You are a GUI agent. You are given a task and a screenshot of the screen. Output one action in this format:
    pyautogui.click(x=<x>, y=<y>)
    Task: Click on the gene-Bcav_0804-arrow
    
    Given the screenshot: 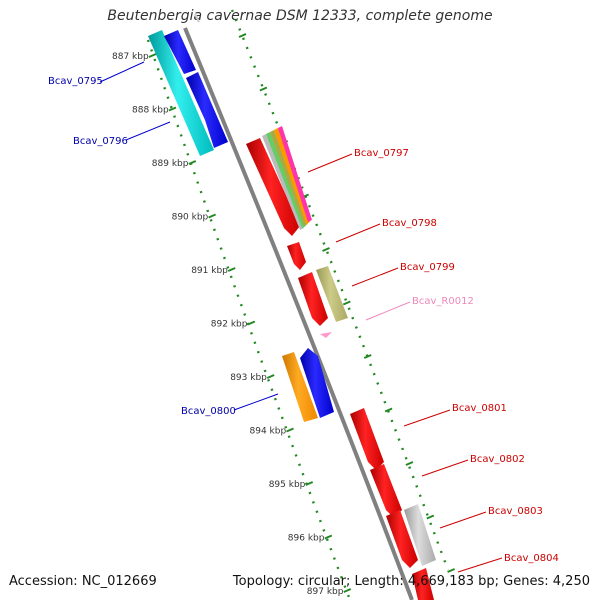 What is the action you would take?
    pyautogui.click(x=423, y=584)
    